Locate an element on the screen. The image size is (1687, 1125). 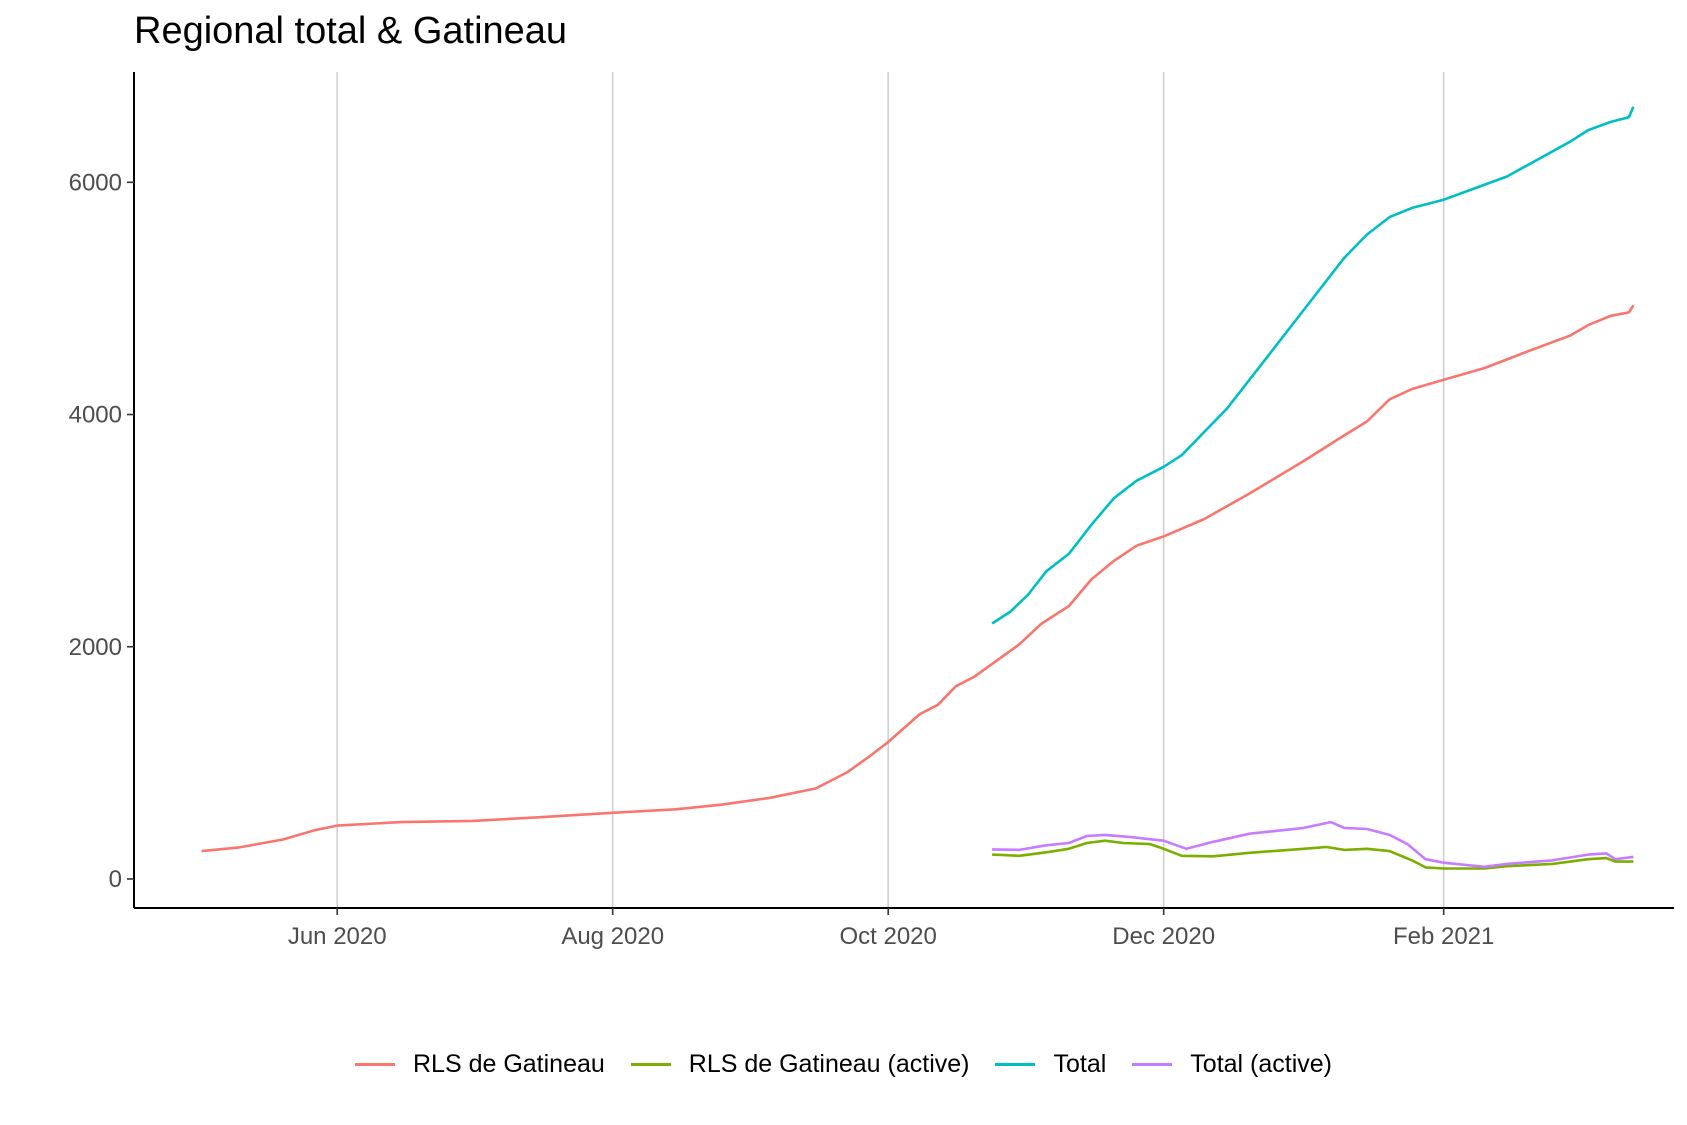
legend-item: Total (active) is located at coordinates (1232, 1064).